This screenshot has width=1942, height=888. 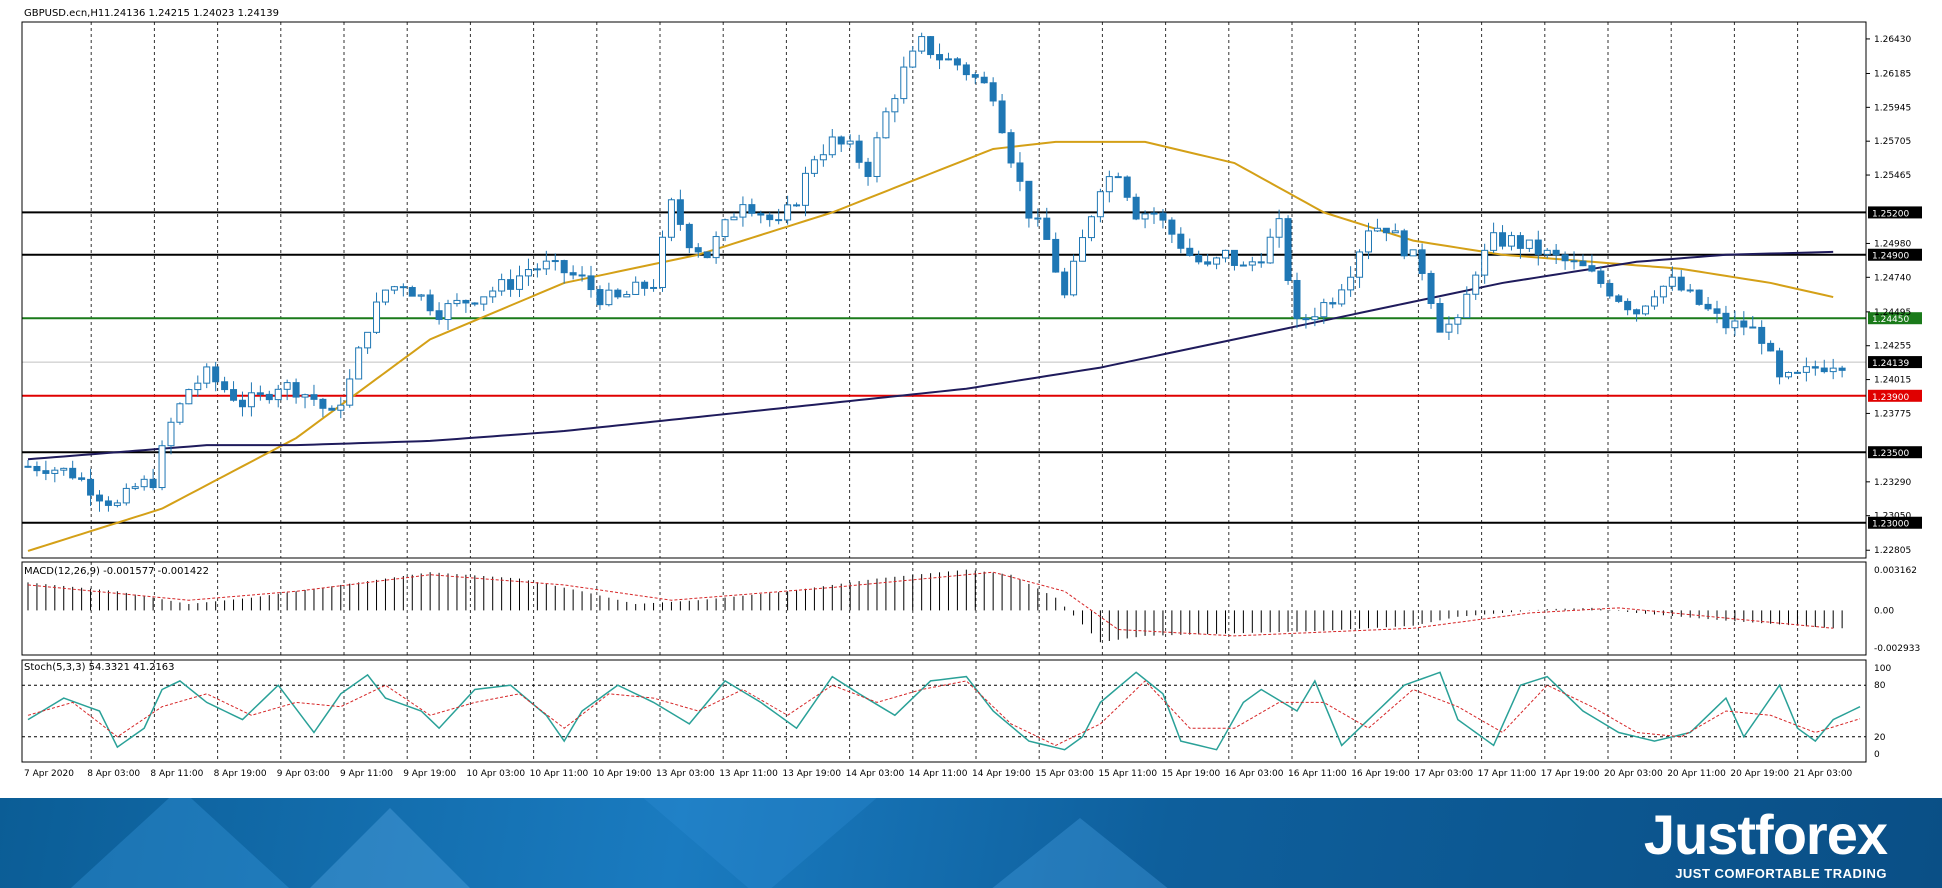 What do you see at coordinates (1892, 347) in the screenshot?
I see `y-tick-label: 1.24255` at bounding box center [1892, 347].